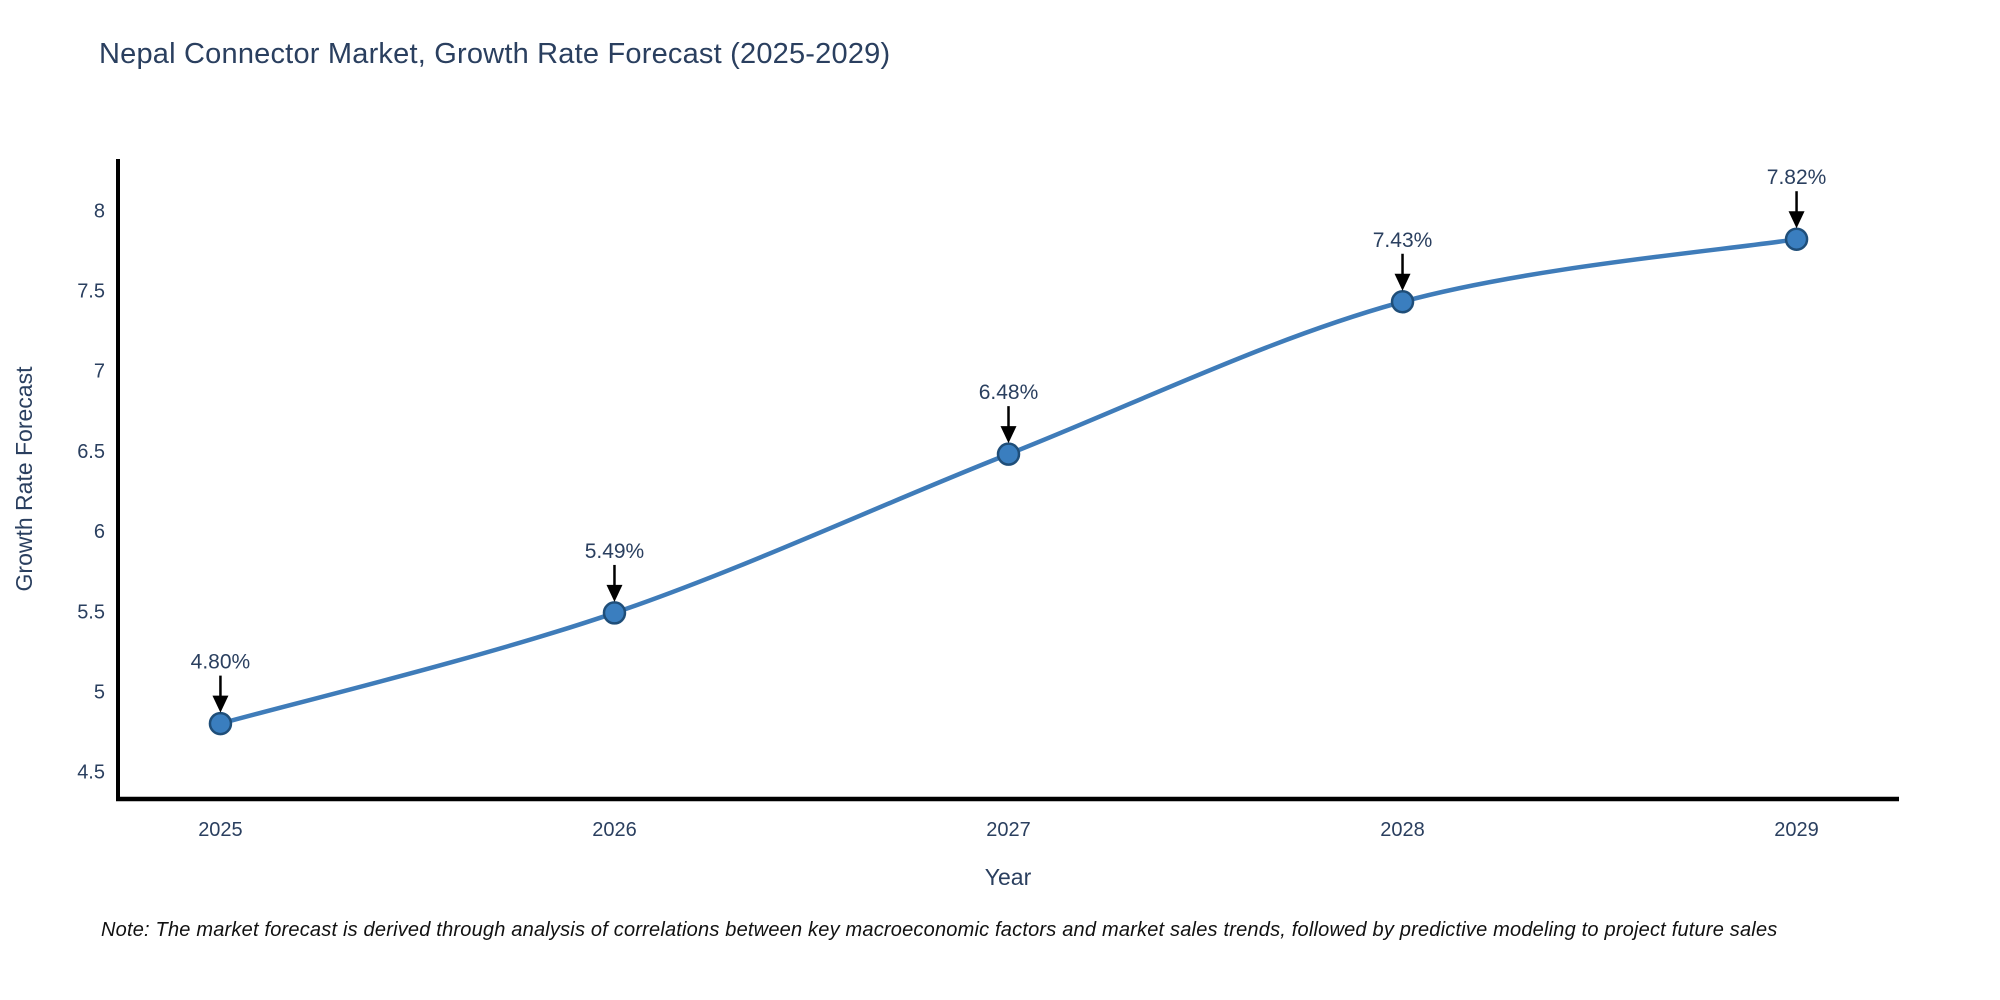 This screenshot has height=1000, width=2000. Describe the element at coordinates (1008, 877) in the screenshot. I see `x-axis-title: Year` at that location.